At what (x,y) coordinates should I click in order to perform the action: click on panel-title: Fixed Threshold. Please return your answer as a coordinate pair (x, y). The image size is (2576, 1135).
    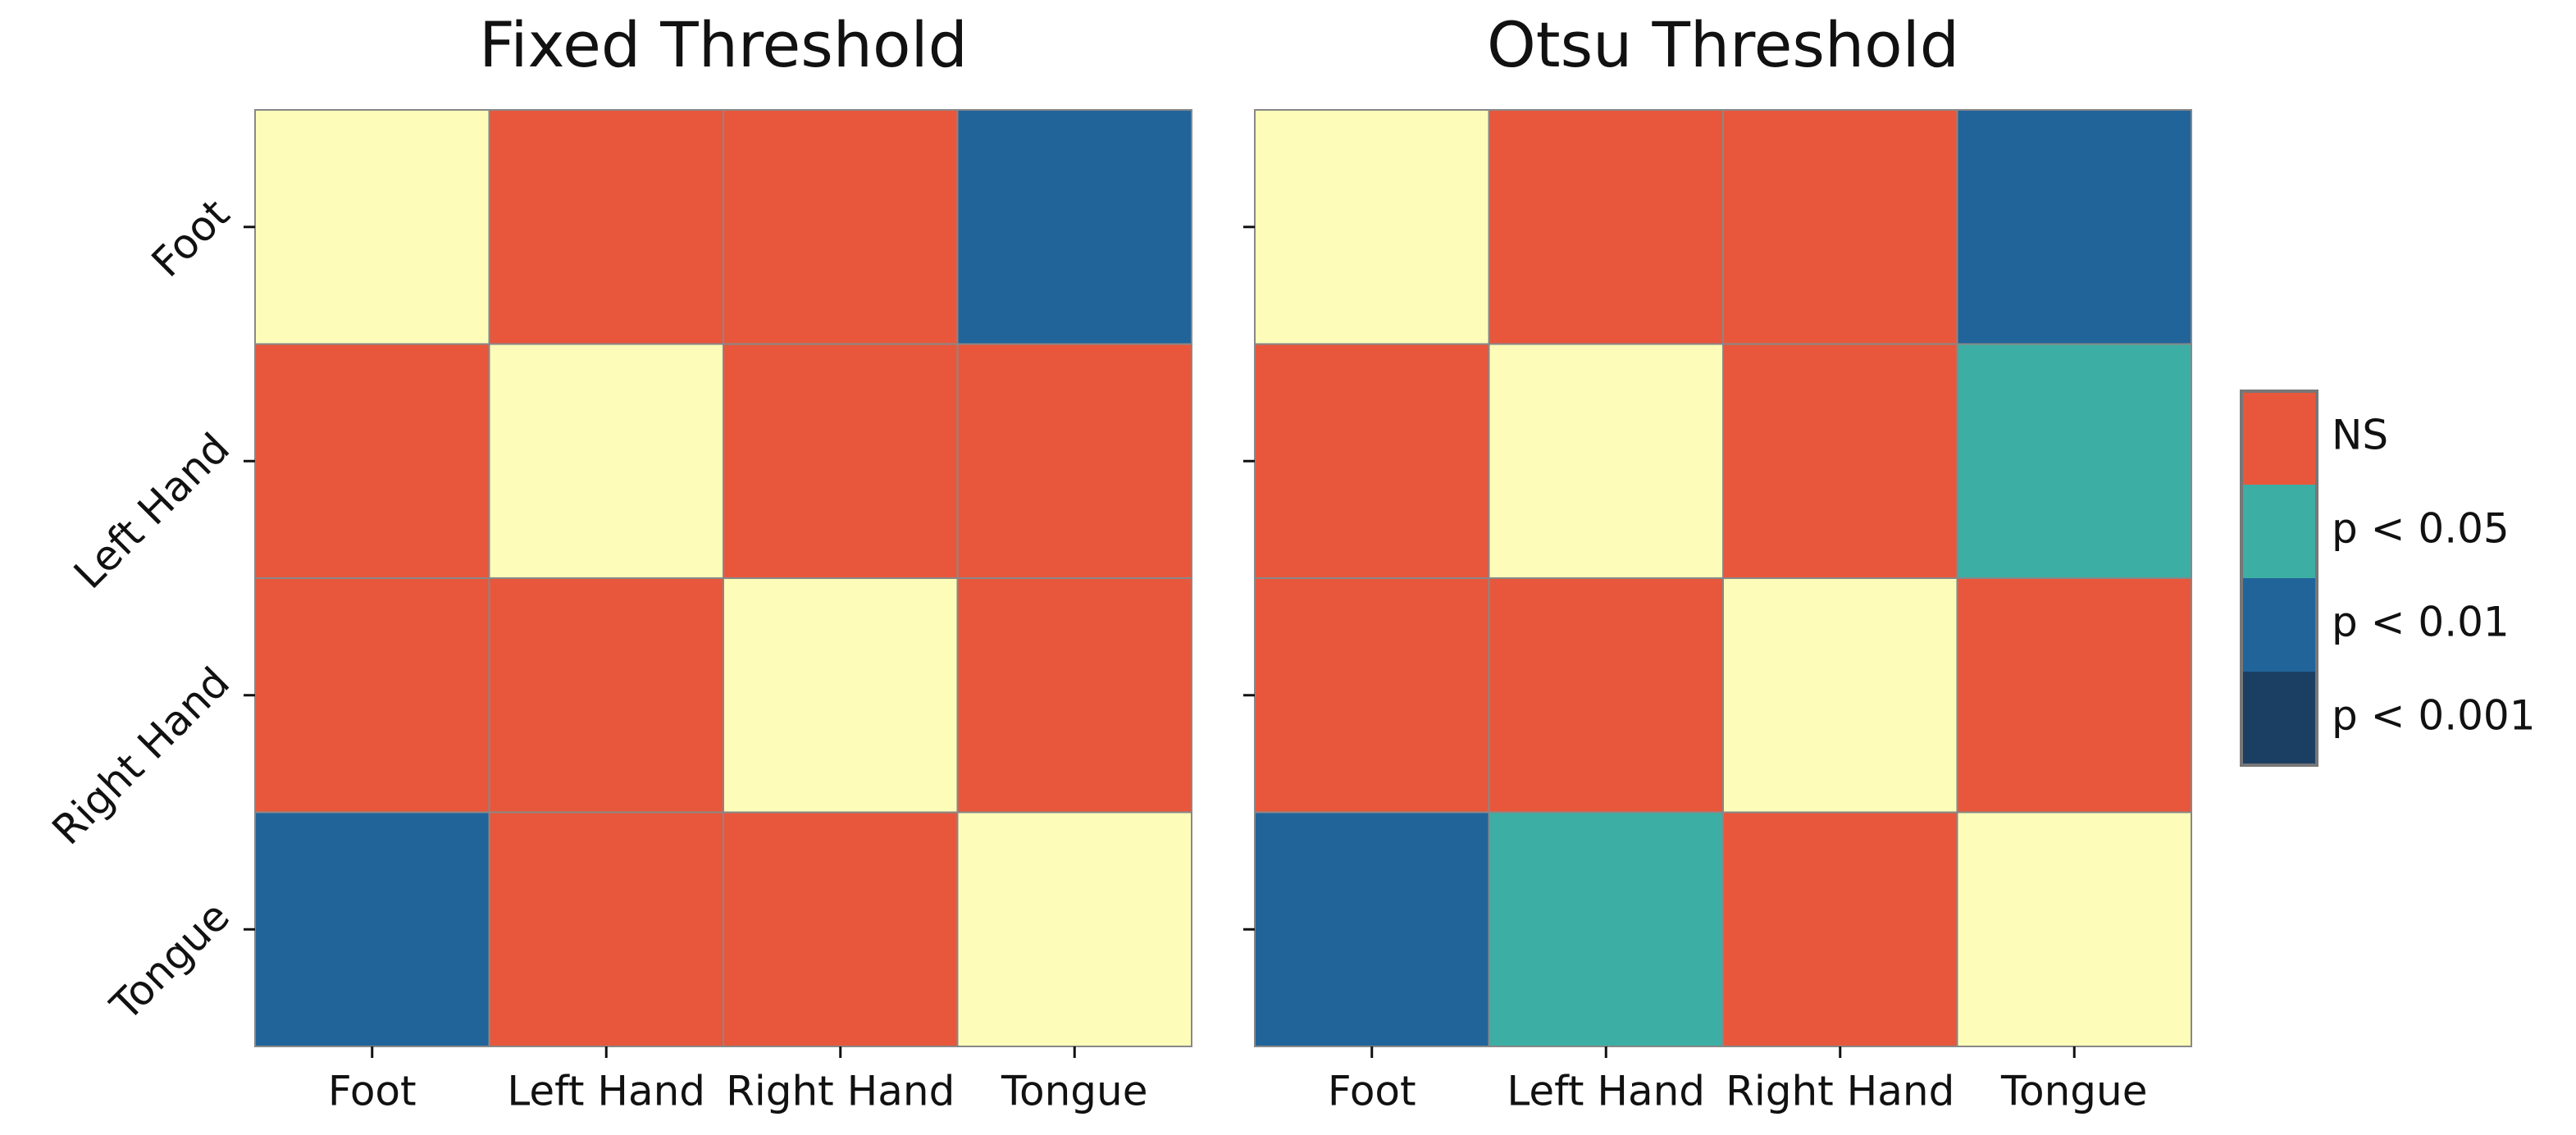
    Looking at the image, I should click on (723, 45).